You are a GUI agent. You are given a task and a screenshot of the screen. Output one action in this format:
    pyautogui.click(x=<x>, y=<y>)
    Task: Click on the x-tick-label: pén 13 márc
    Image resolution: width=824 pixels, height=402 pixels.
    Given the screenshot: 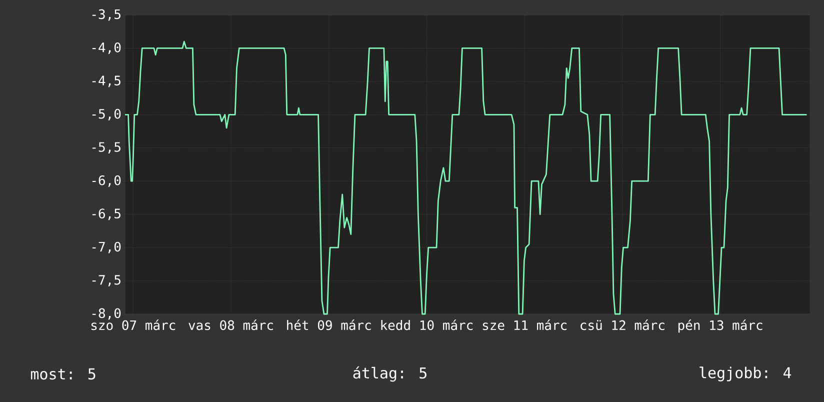 What is the action you would take?
    pyautogui.click(x=720, y=326)
    